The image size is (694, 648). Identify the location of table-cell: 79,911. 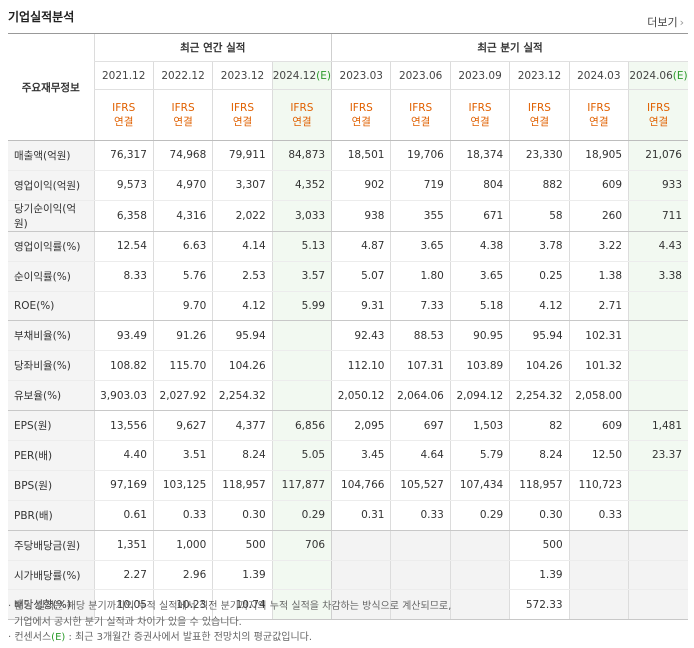
(242, 155).